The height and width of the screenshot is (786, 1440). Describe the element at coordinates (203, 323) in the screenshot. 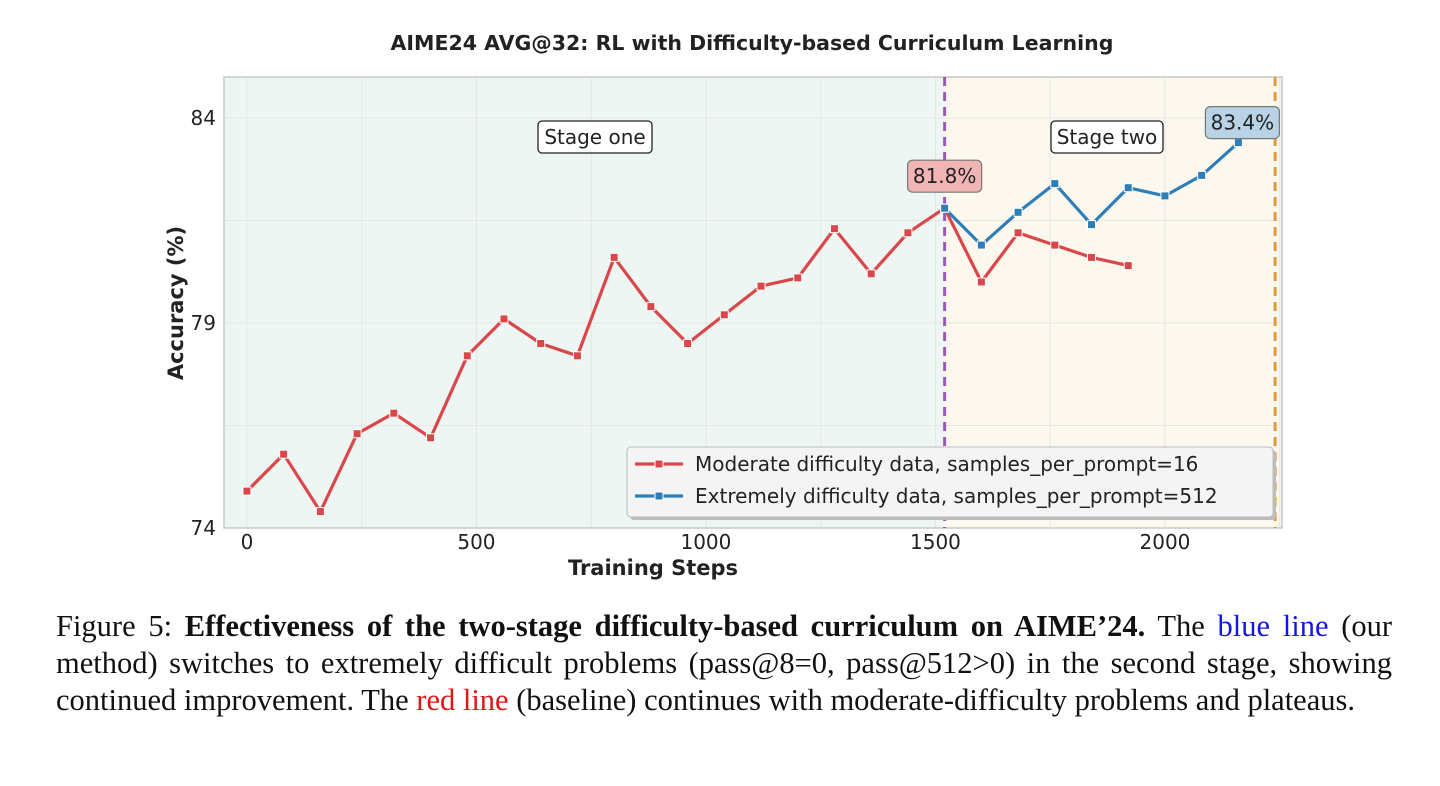

I see `y-tick-label: 79` at that location.